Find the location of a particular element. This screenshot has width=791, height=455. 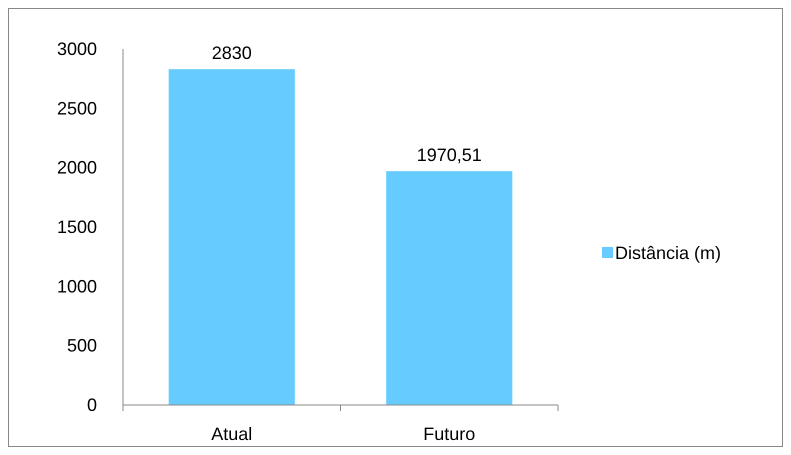

y-tick-label: 0 is located at coordinates (91, 405).